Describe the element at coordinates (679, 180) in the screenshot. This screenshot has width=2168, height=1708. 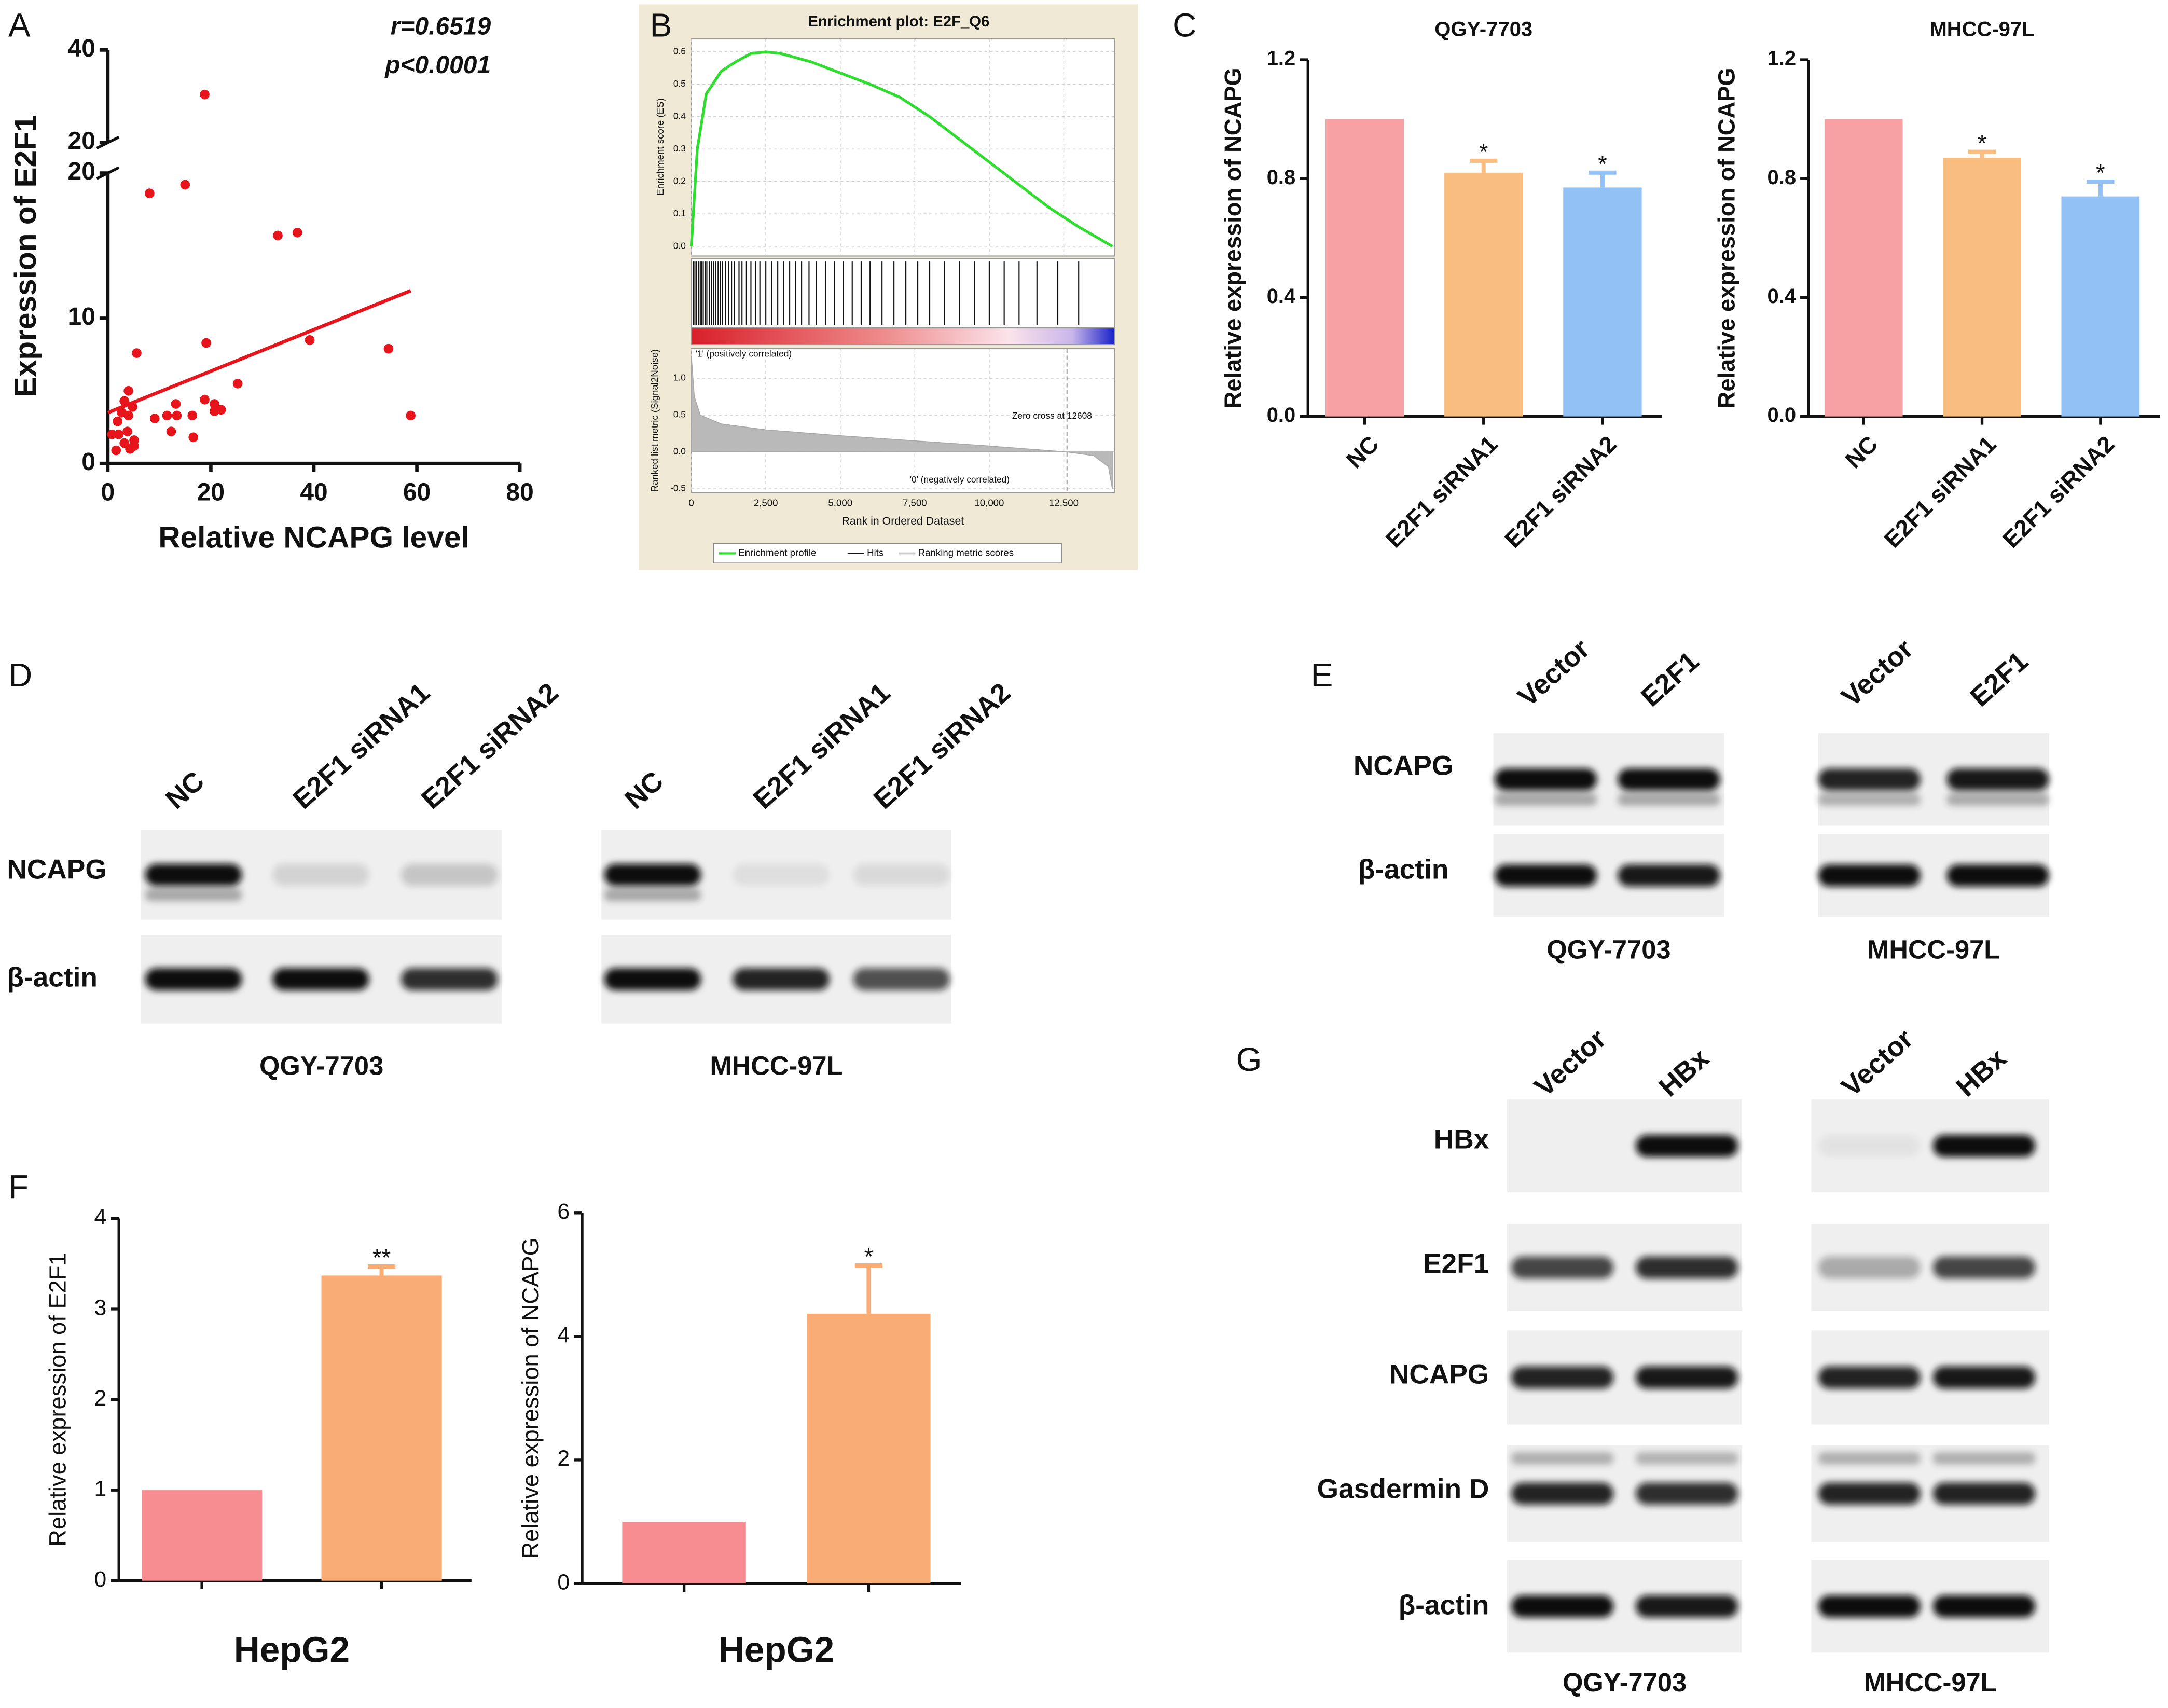
I see `y-tick-label: 0.2` at that location.